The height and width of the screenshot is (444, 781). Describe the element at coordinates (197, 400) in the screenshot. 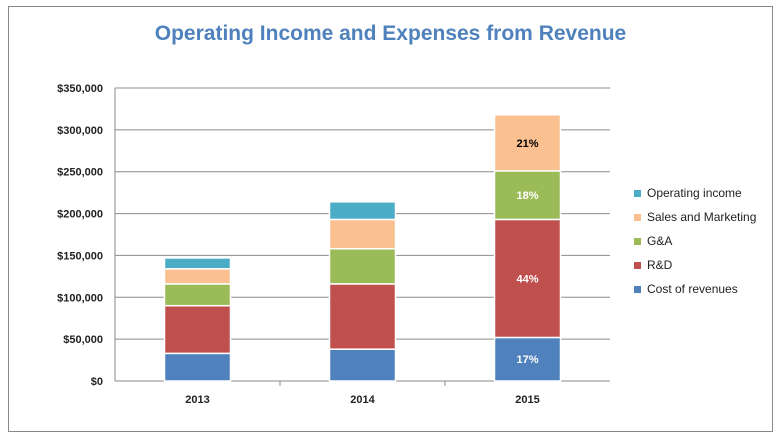

I see `x-tick-label: 2013` at that location.